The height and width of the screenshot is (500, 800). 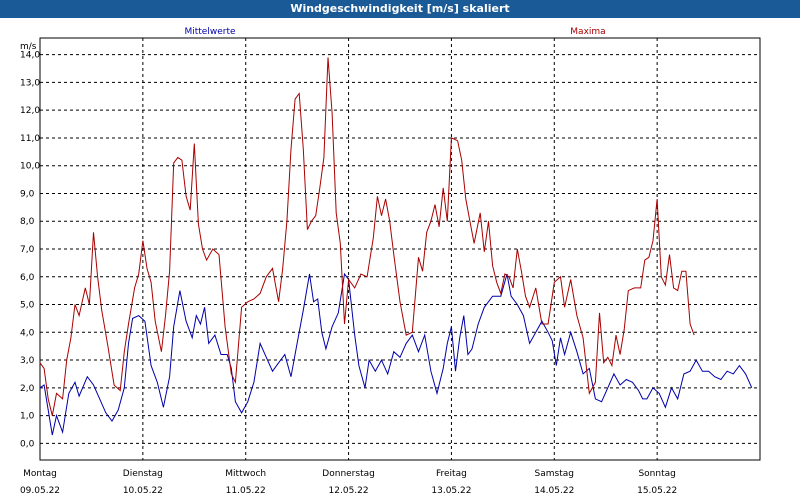 I want to click on x-tick-label-day: Montag, so click(x=40, y=474).